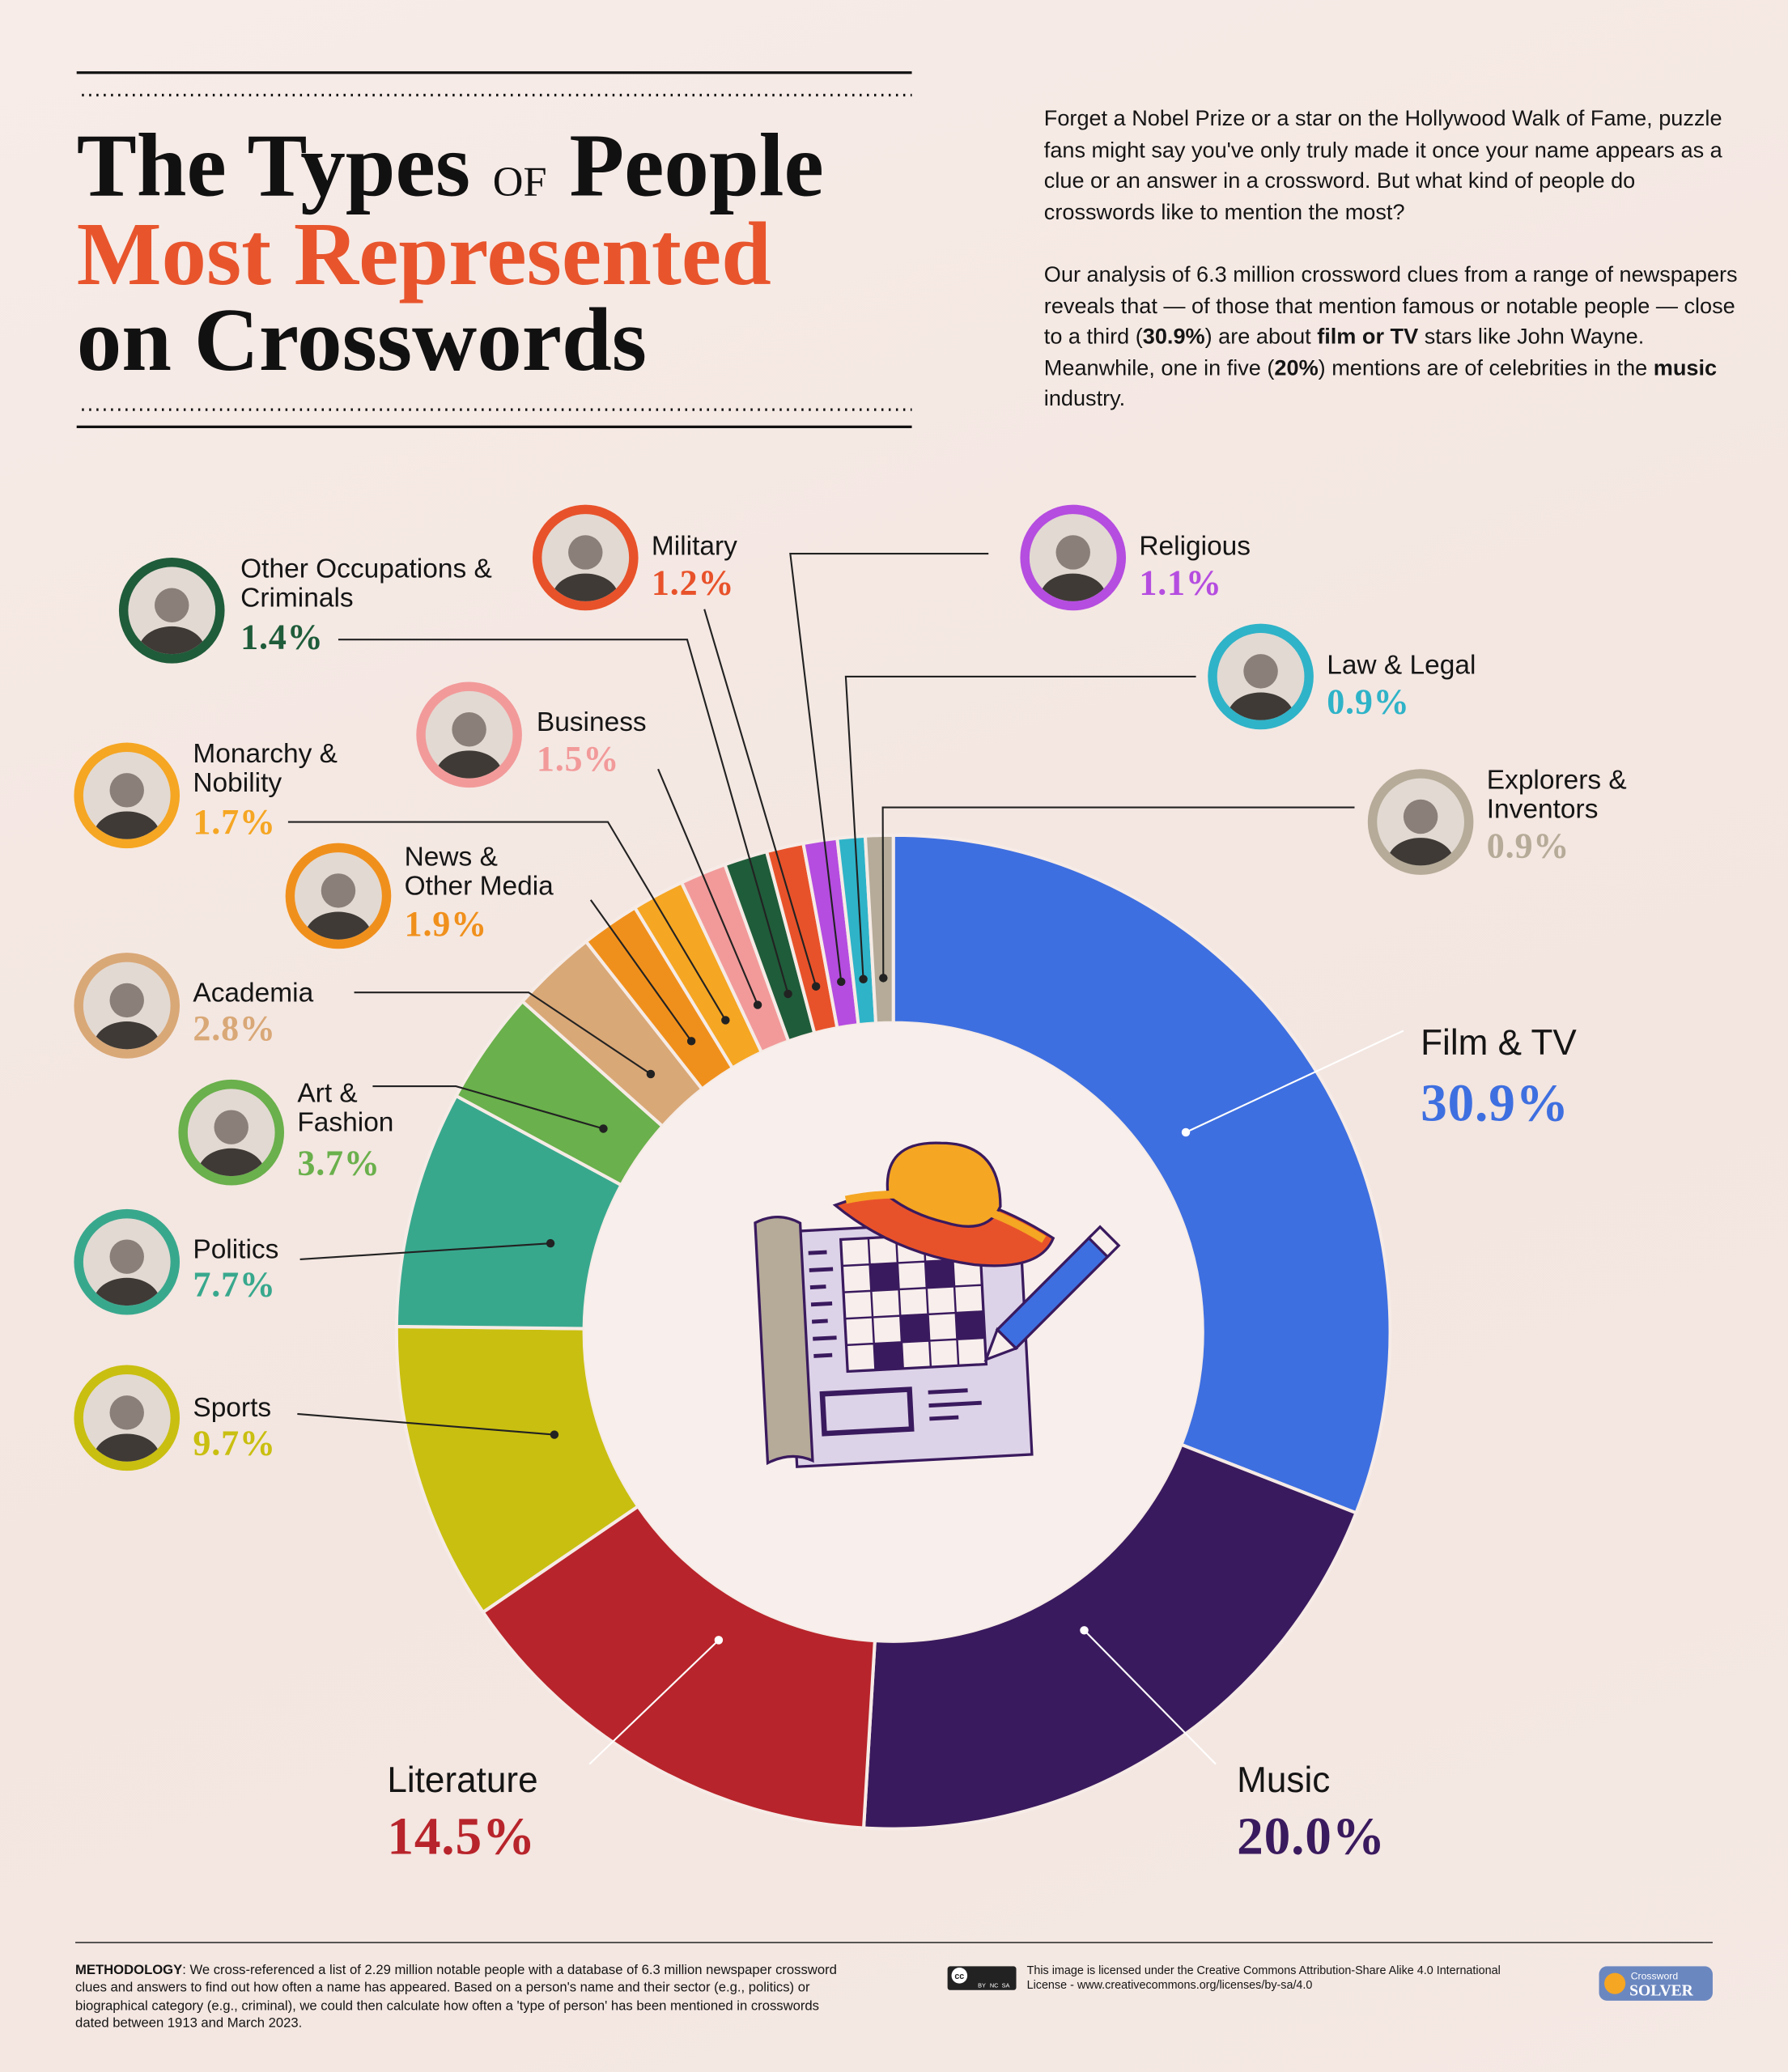  What do you see at coordinates (1401, 665) in the screenshot?
I see `category-label: Law & Legal` at bounding box center [1401, 665].